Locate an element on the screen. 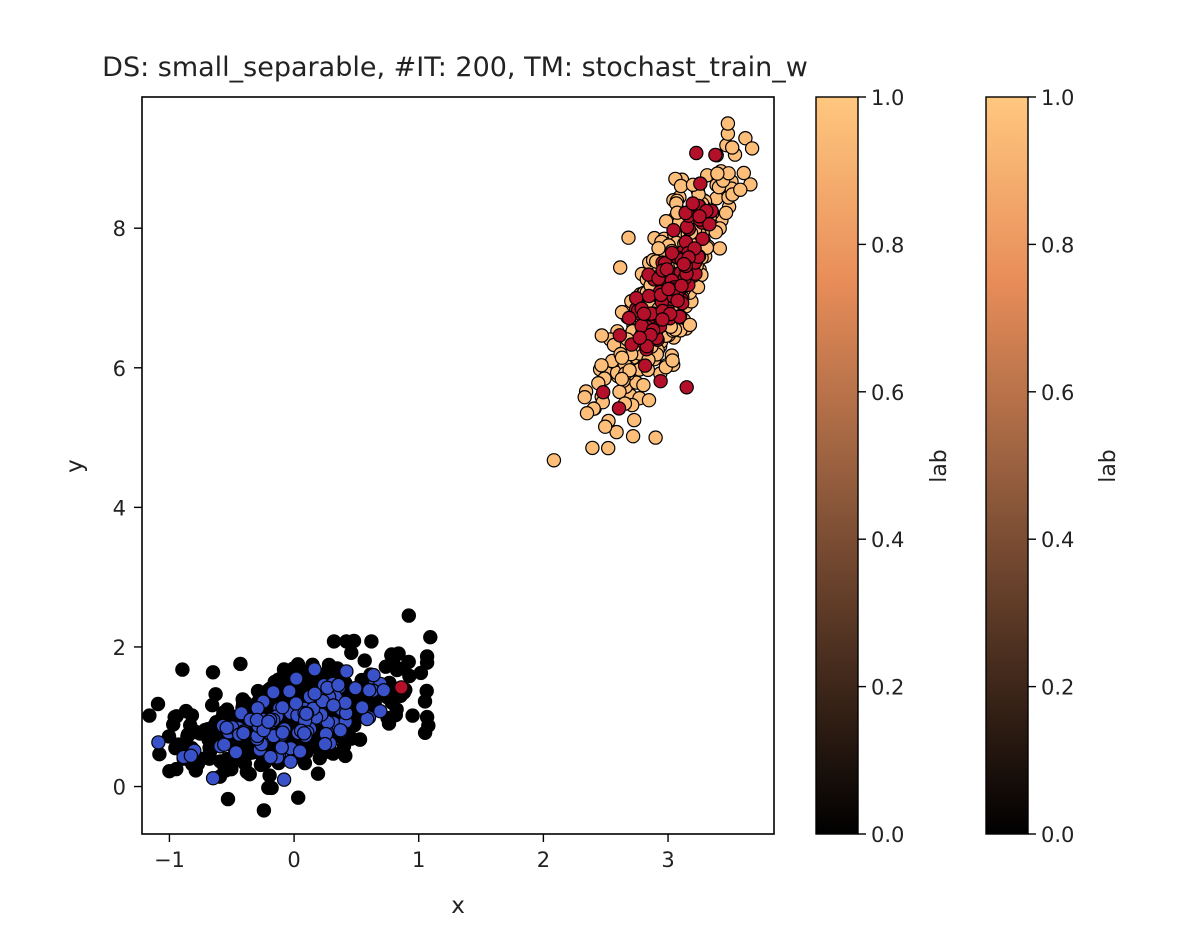 This screenshot has height=934, width=1182. colorbar-1-ticks: 0.0 0.2 0.4 0.6 0.8 1.0 is located at coordinates (881, 466).